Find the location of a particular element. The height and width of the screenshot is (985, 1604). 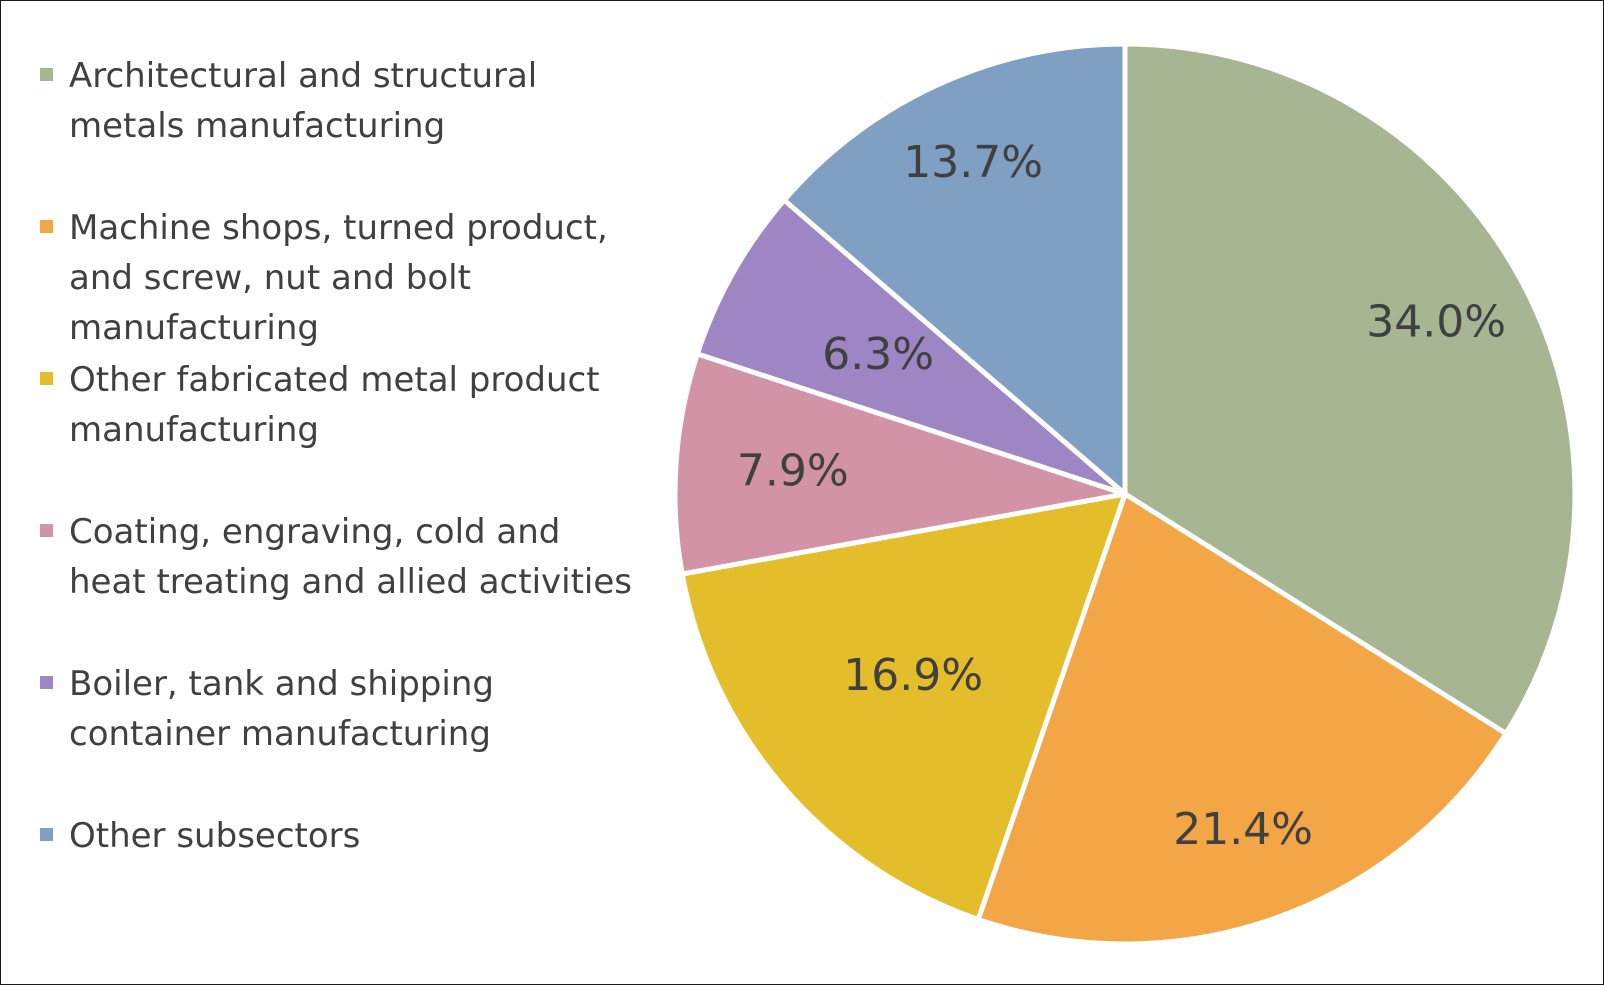

slice-label: 34.0% is located at coordinates (1436, 322).